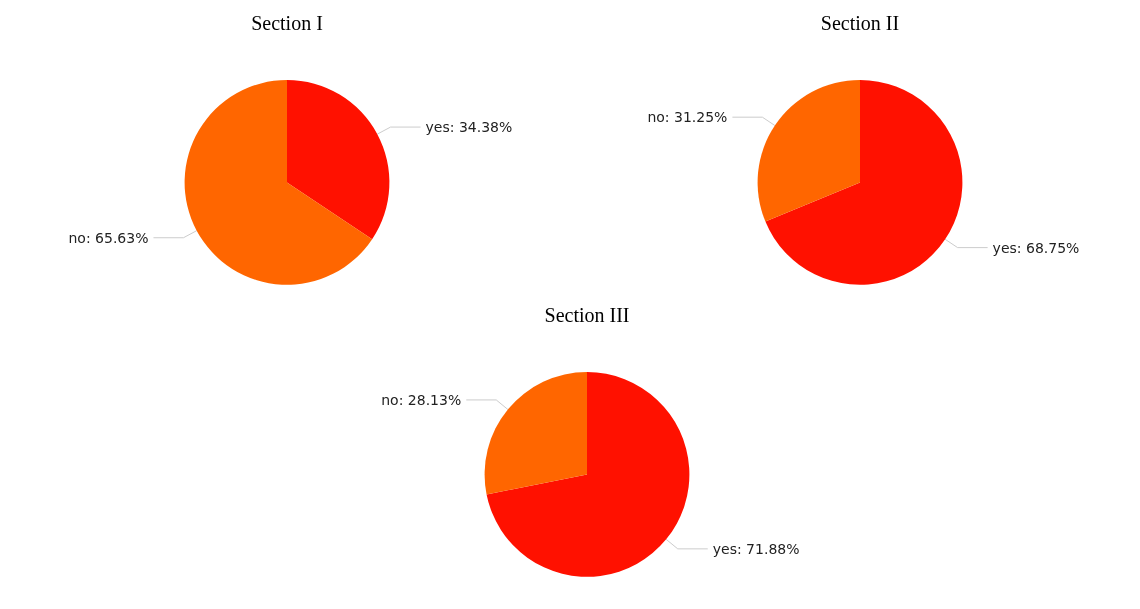 The width and height of the screenshot is (1140, 609). Describe the element at coordinates (587, 315) in the screenshot. I see `chart-title: Section III` at that location.